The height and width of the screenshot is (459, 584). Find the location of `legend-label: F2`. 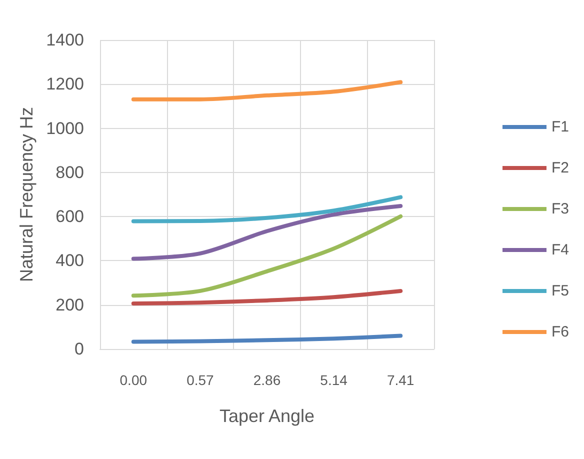

legend-label: F2 is located at coordinates (560, 168).